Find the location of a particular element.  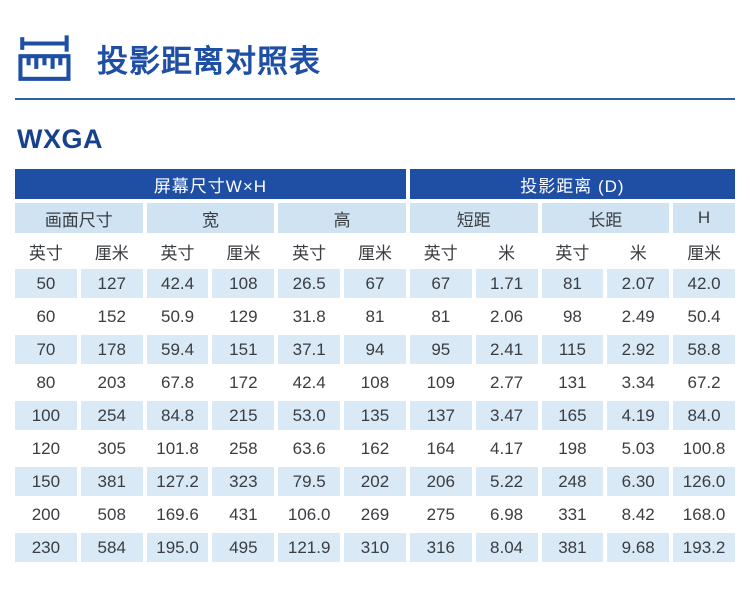

data-cell: 198 is located at coordinates (572, 448).